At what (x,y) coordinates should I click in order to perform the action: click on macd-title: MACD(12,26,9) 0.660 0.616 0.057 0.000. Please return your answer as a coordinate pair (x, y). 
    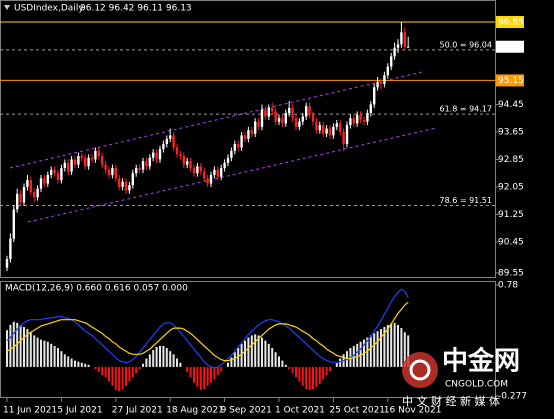
    Looking at the image, I should click on (96, 289).